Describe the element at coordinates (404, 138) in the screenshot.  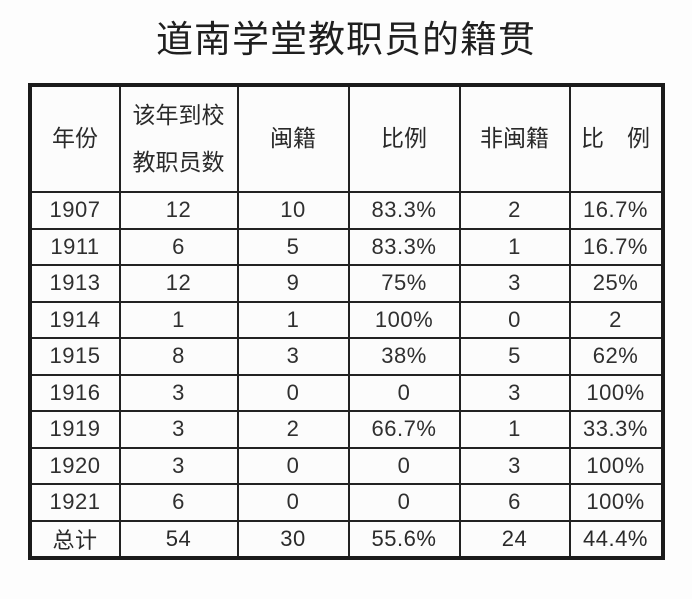
I see `column-header: 比例` at that location.